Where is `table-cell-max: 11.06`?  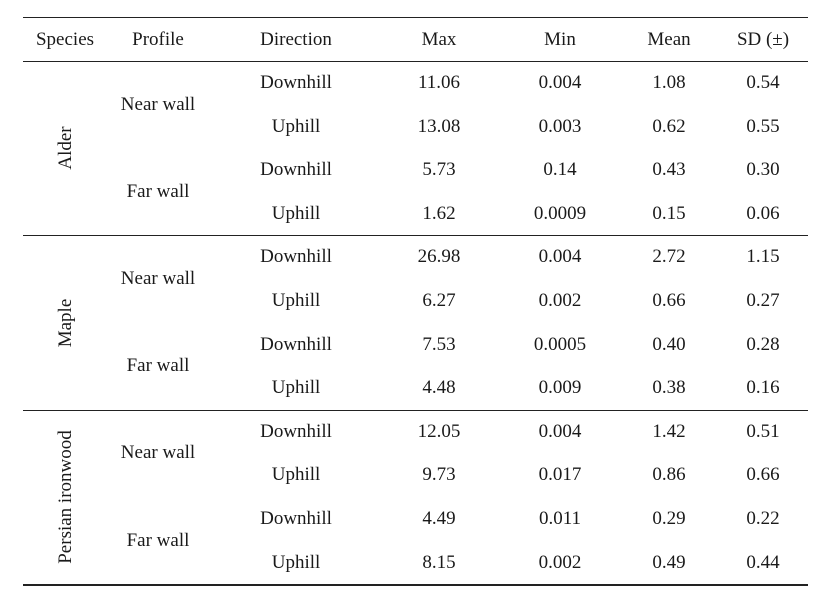 table-cell-max: 11.06 is located at coordinates (439, 82).